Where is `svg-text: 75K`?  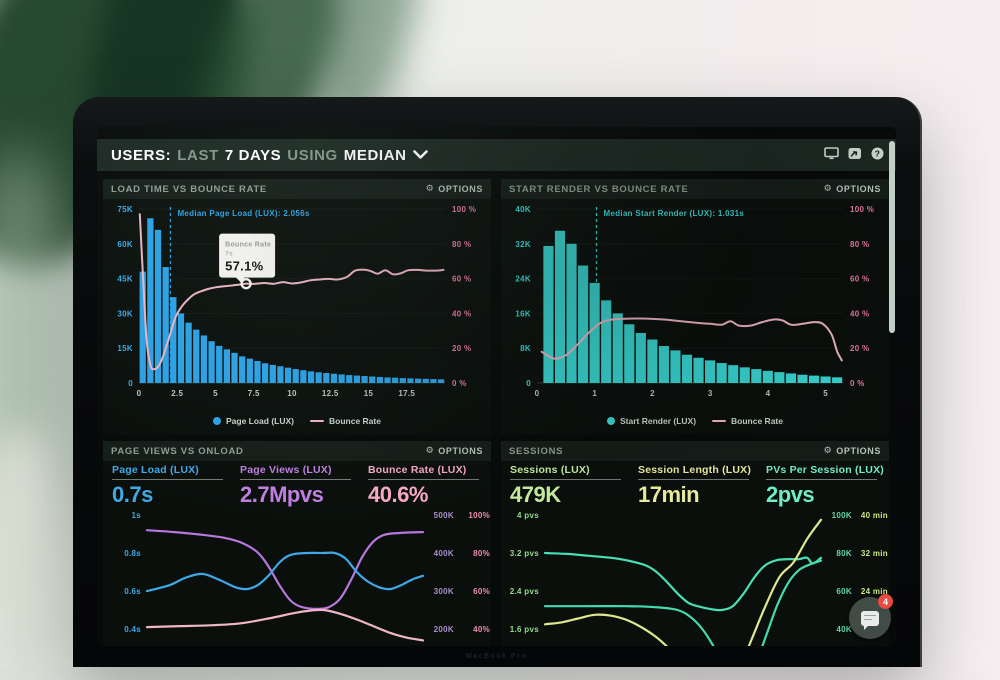
svg-text: 75K is located at coordinates (125, 209).